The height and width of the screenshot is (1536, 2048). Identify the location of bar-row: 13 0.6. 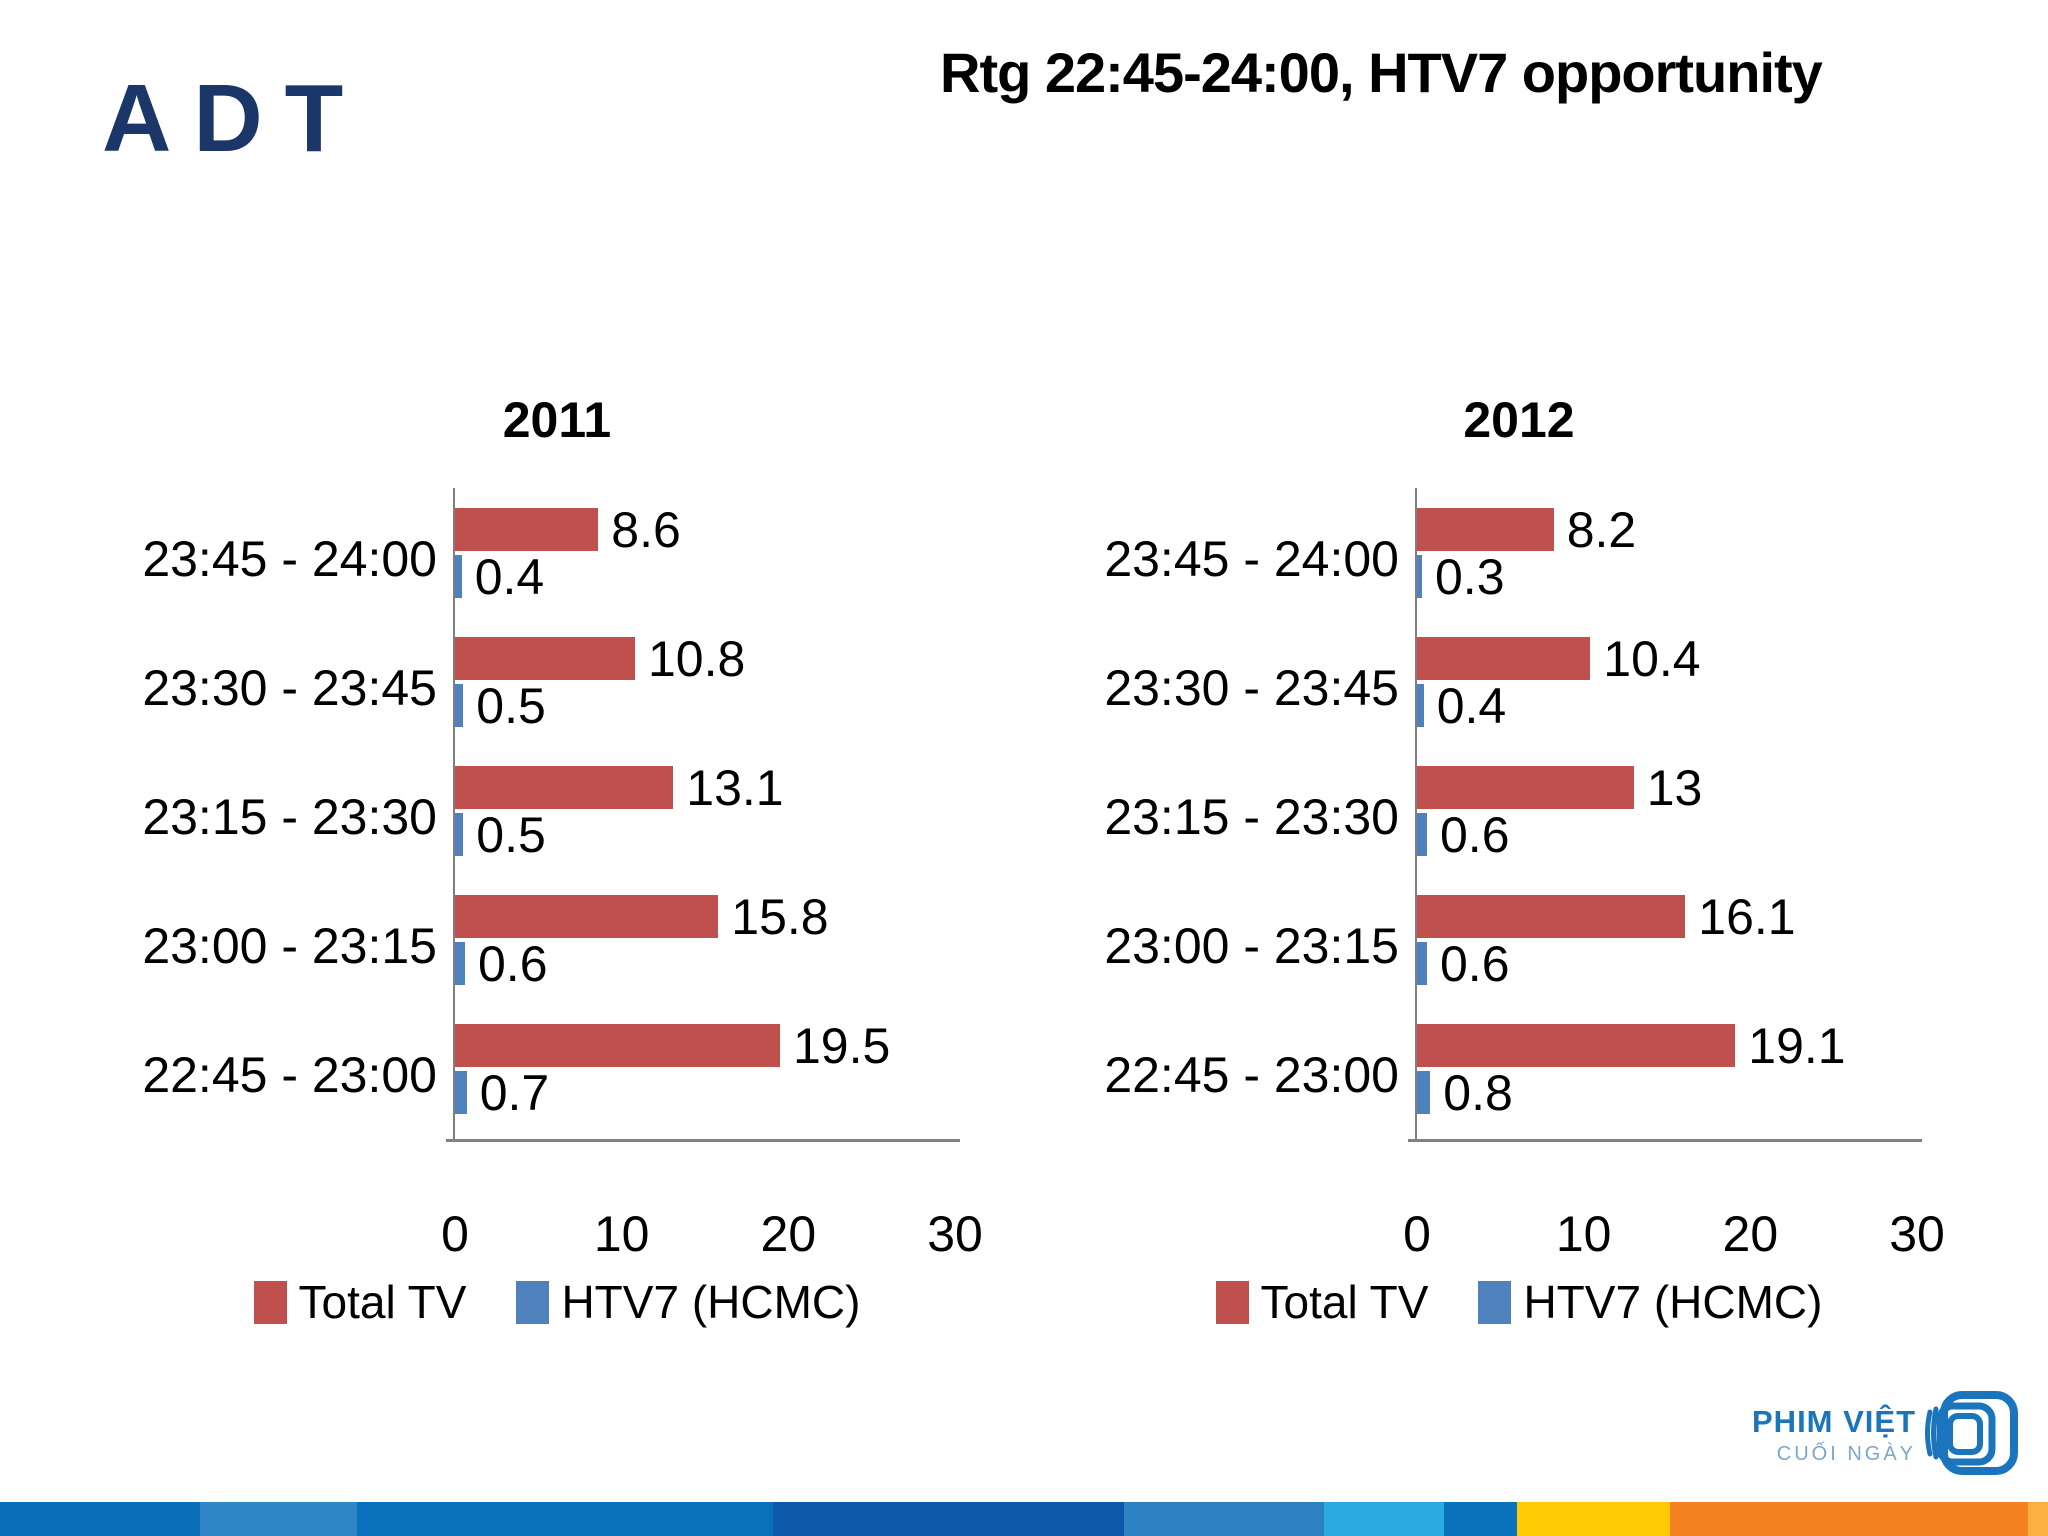
(1667, 816).